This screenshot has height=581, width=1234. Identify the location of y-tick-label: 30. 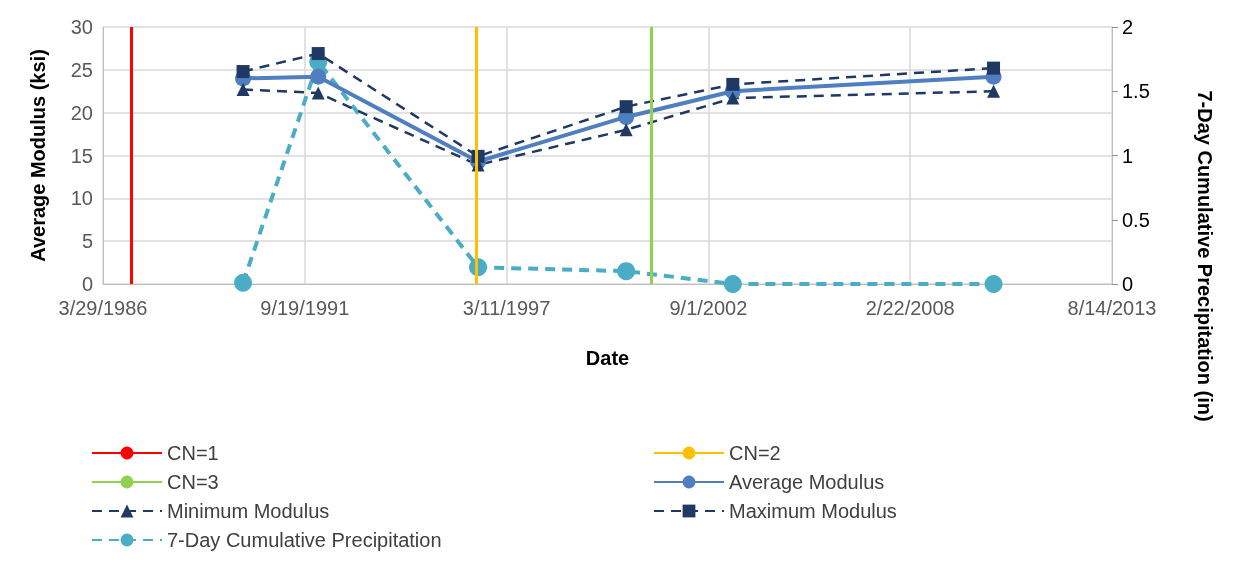
(81, 27).